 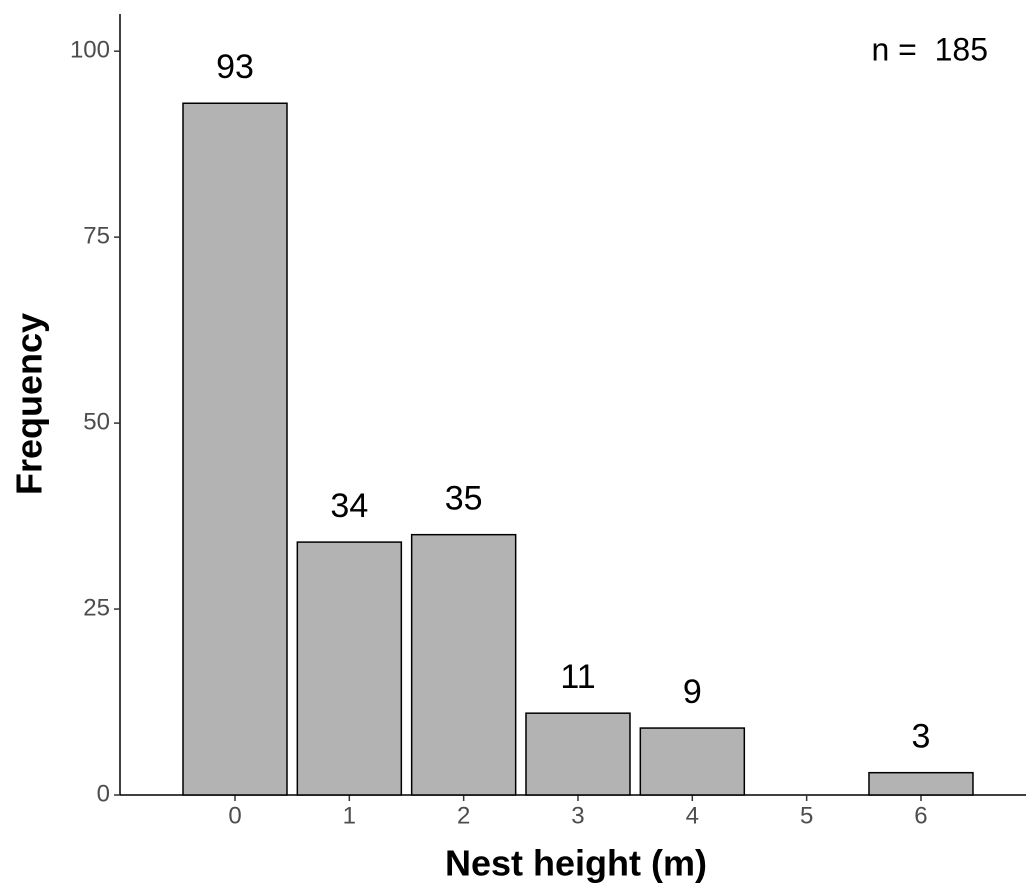 I want to click on value-label: 11, so click(x=577, y=677).